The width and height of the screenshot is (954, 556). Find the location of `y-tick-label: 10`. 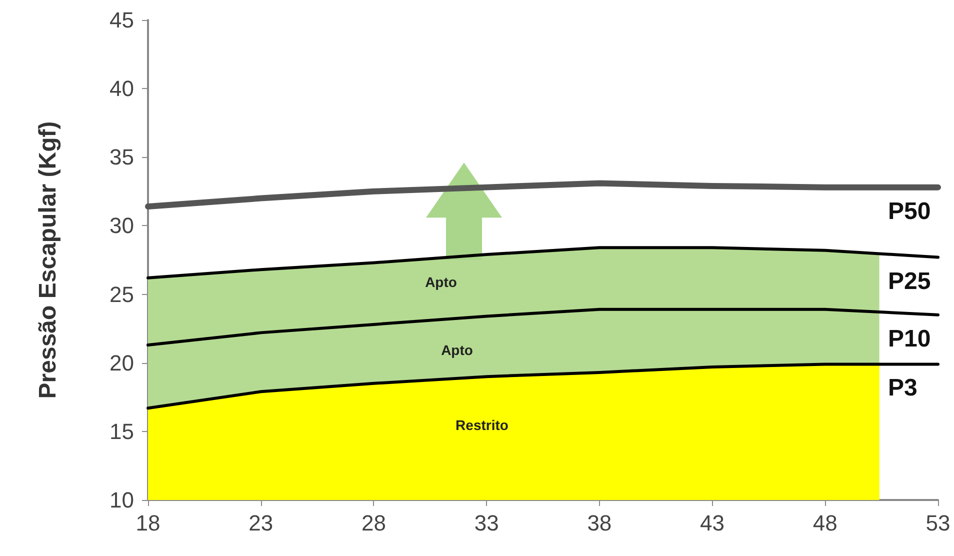

y-tick-label: 10 is located at coordinates (122, 500).